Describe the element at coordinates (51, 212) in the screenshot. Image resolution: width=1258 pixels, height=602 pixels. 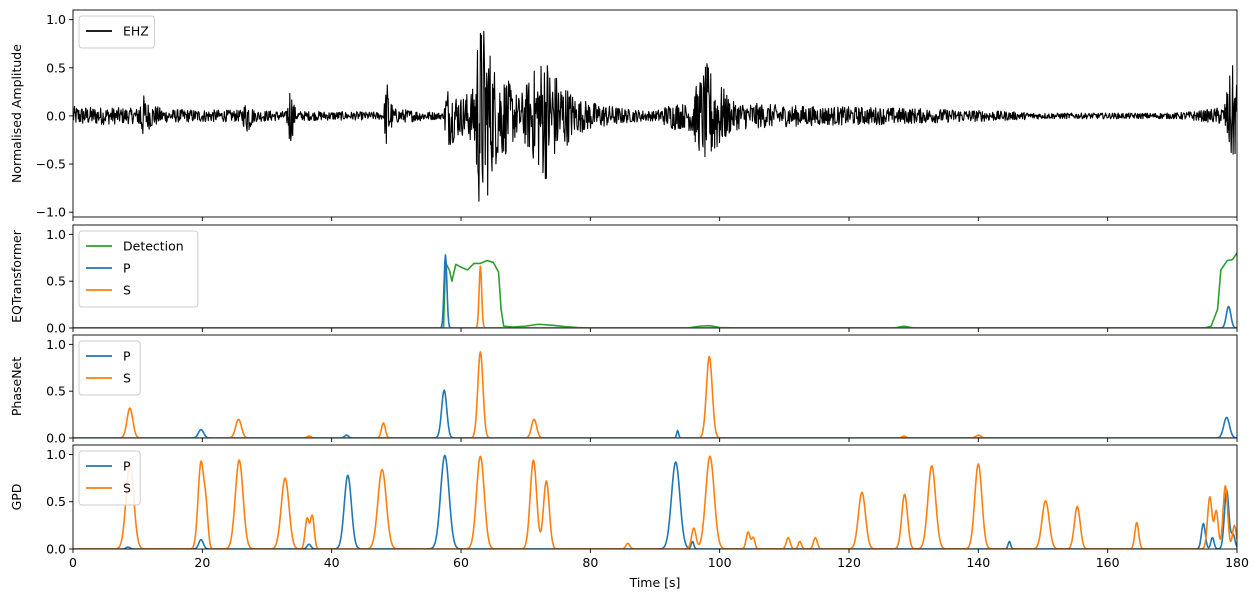
I see `ehz-ytick-label: −1.0` at that location.